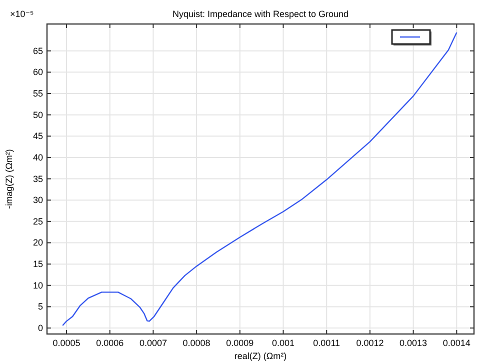  Describe the element at coordinates (37, 115) in the screenshot. I see `y-tick-label: 50` at that location.